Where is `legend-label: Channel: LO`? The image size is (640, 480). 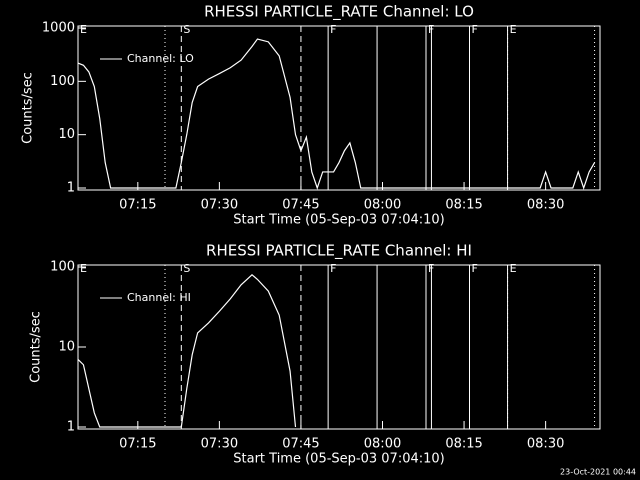 legend-label: Channel: LO is located at coordinates (160, 58).